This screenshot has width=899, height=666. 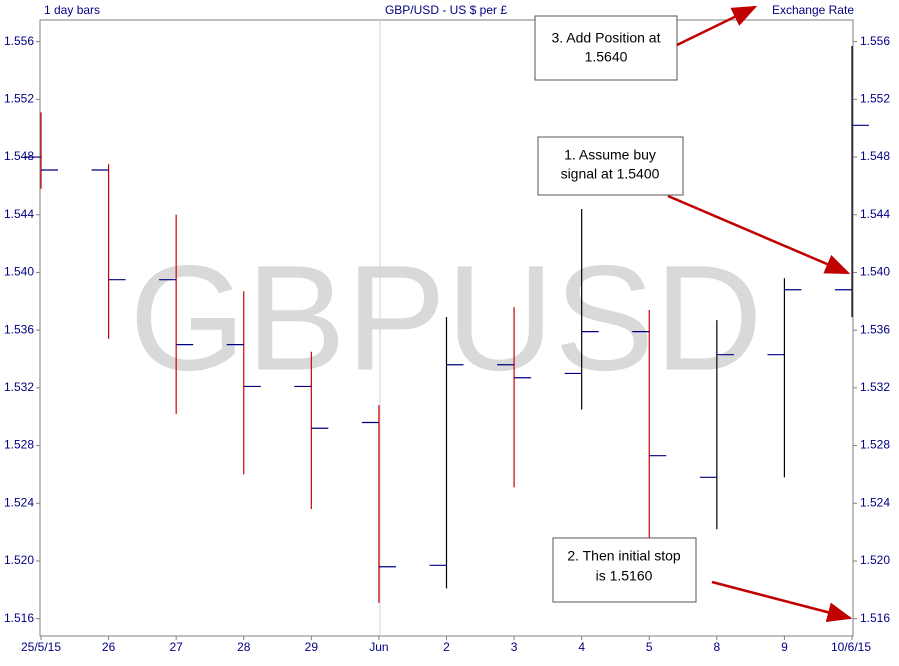 I want to click on x-tick-label: 27, so click(x=176, y=647).